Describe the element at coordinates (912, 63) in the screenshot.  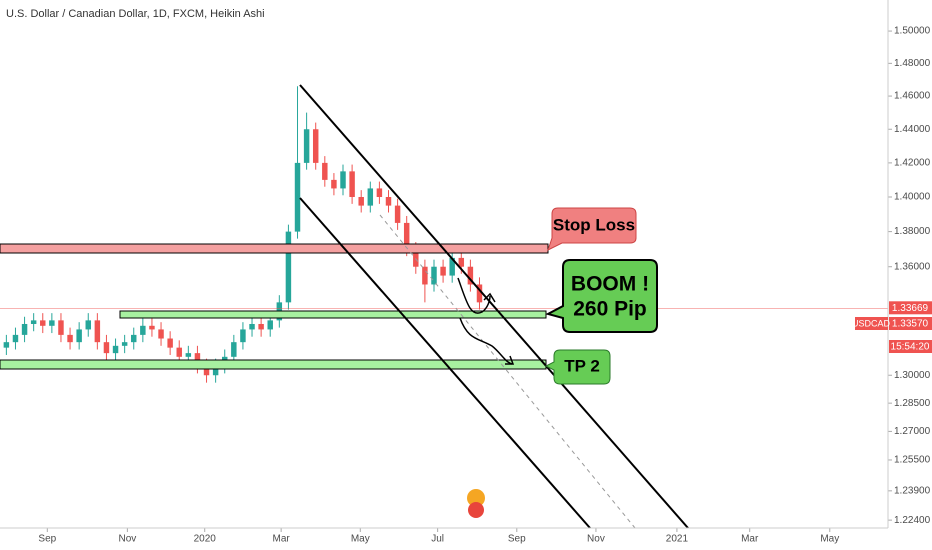
I see `y-tick-label: 1.48000` at that location.